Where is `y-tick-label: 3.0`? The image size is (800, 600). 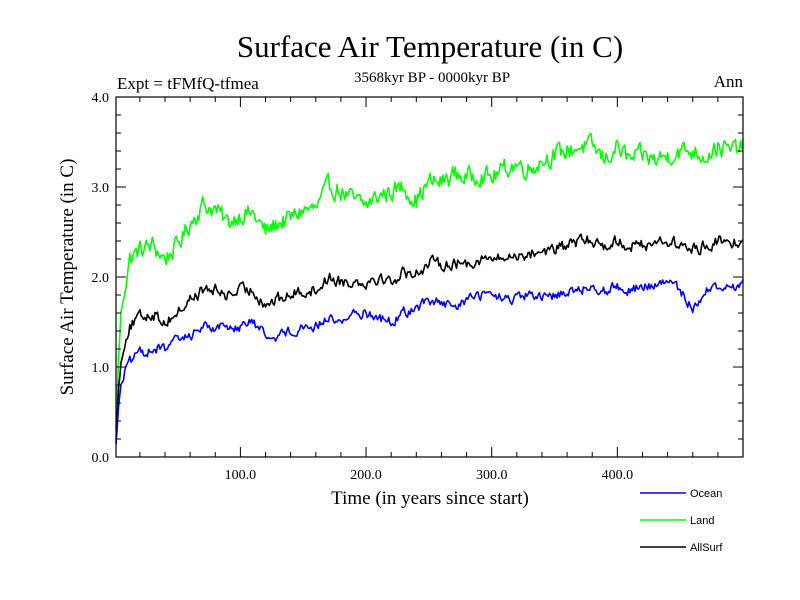
y-tick-label: 3.0 is located at coordinates (101, 188).